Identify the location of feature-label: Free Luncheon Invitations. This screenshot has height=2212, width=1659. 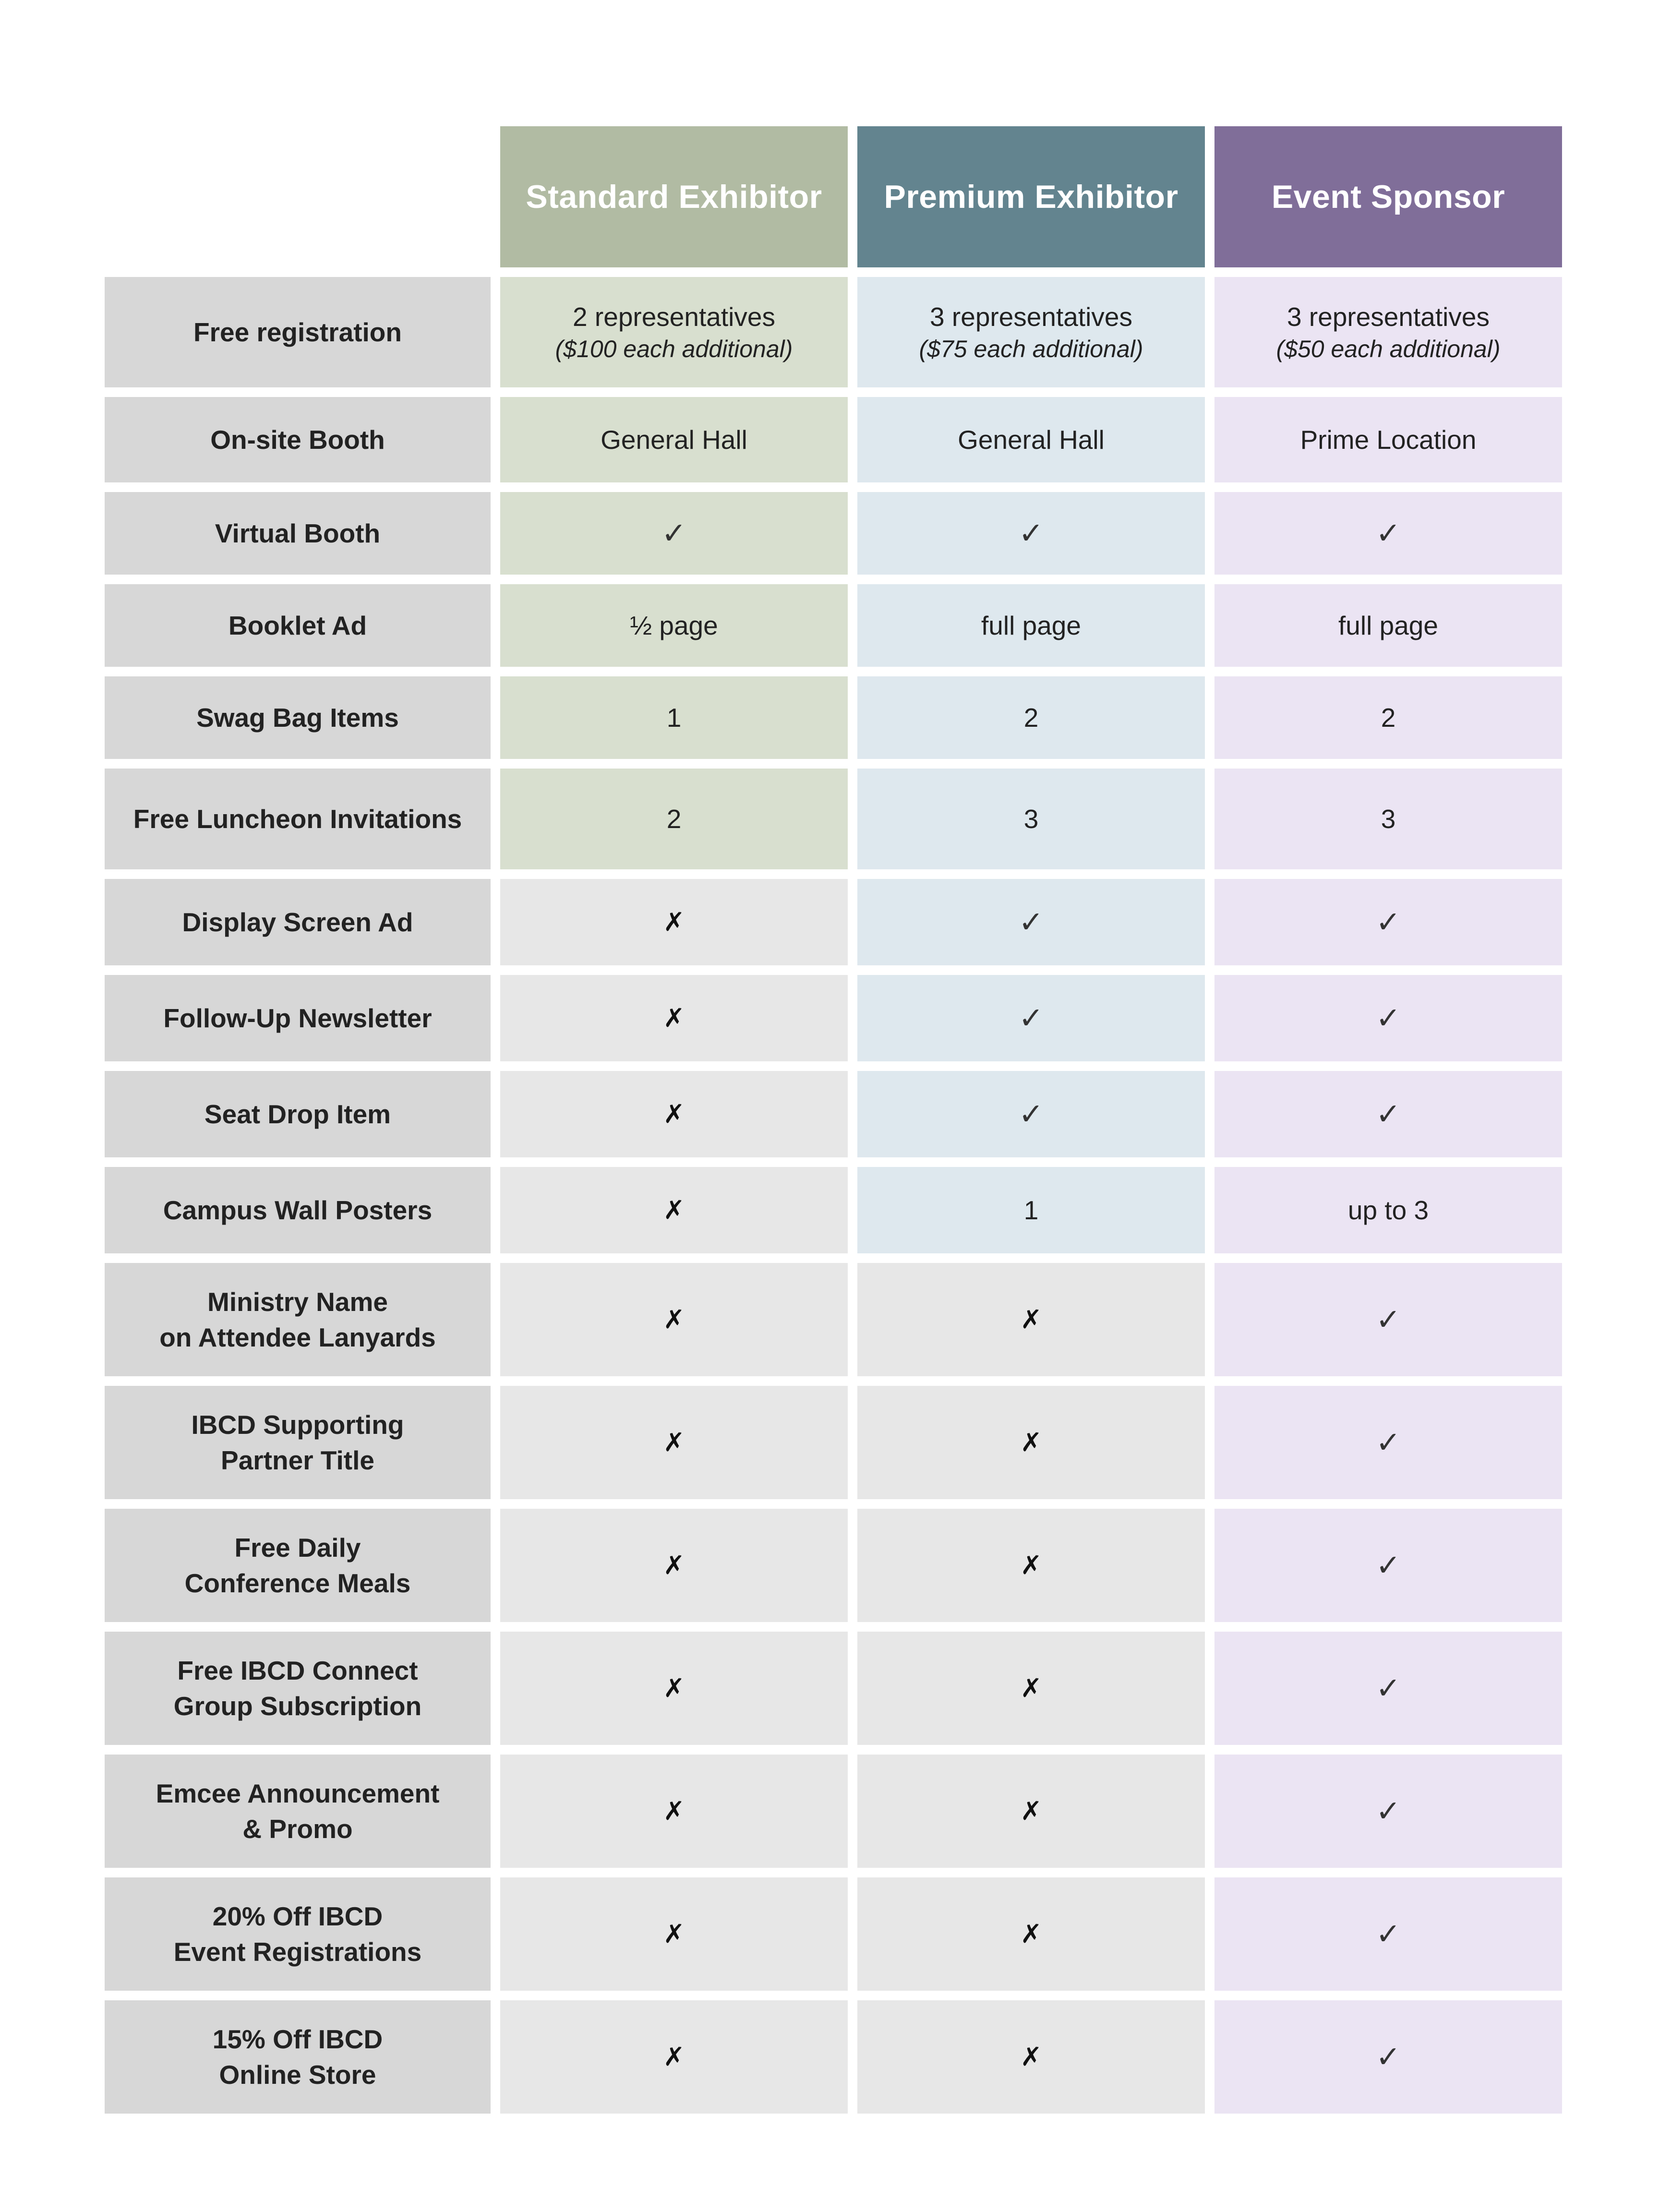
(297, 819).